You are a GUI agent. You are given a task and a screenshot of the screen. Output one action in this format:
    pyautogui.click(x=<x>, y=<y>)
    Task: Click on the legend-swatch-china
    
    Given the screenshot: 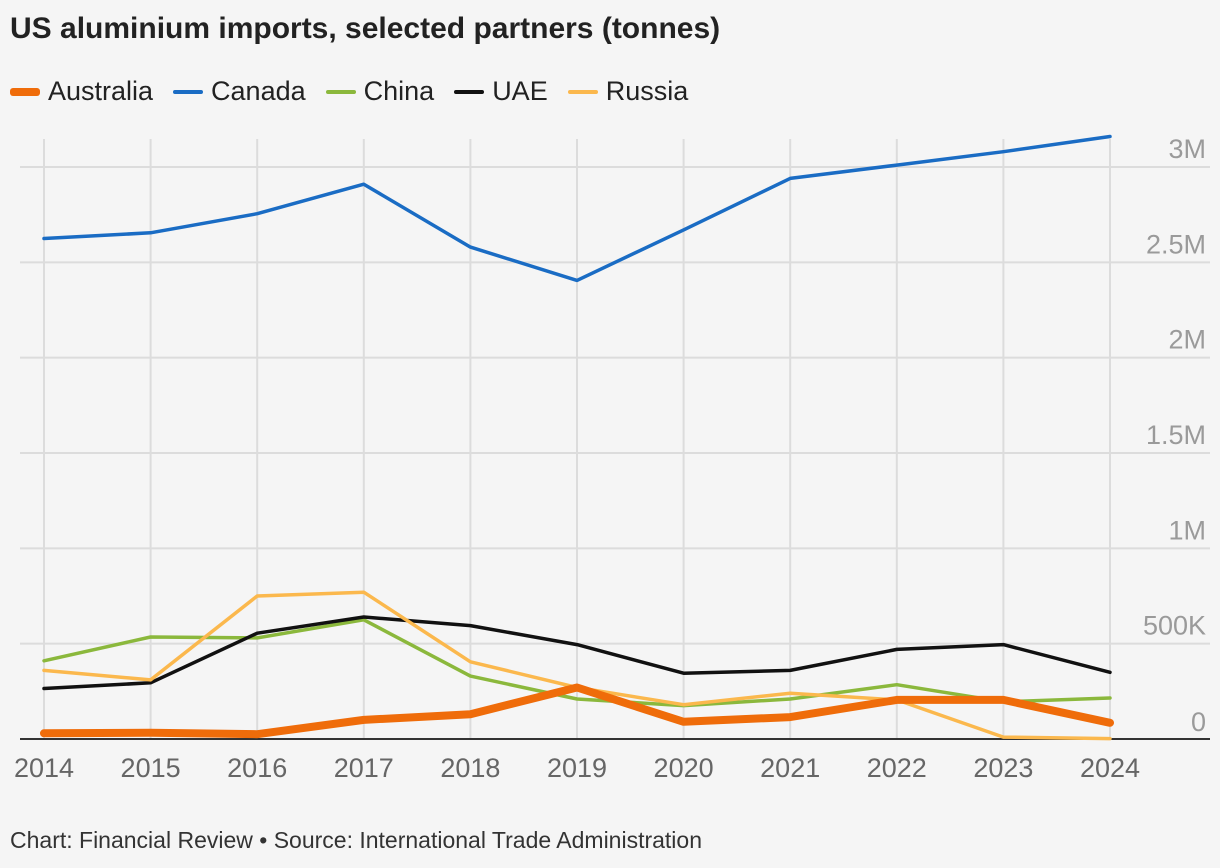 What is the action you would take?
    pyautogui.click(x=340, y=91)
    